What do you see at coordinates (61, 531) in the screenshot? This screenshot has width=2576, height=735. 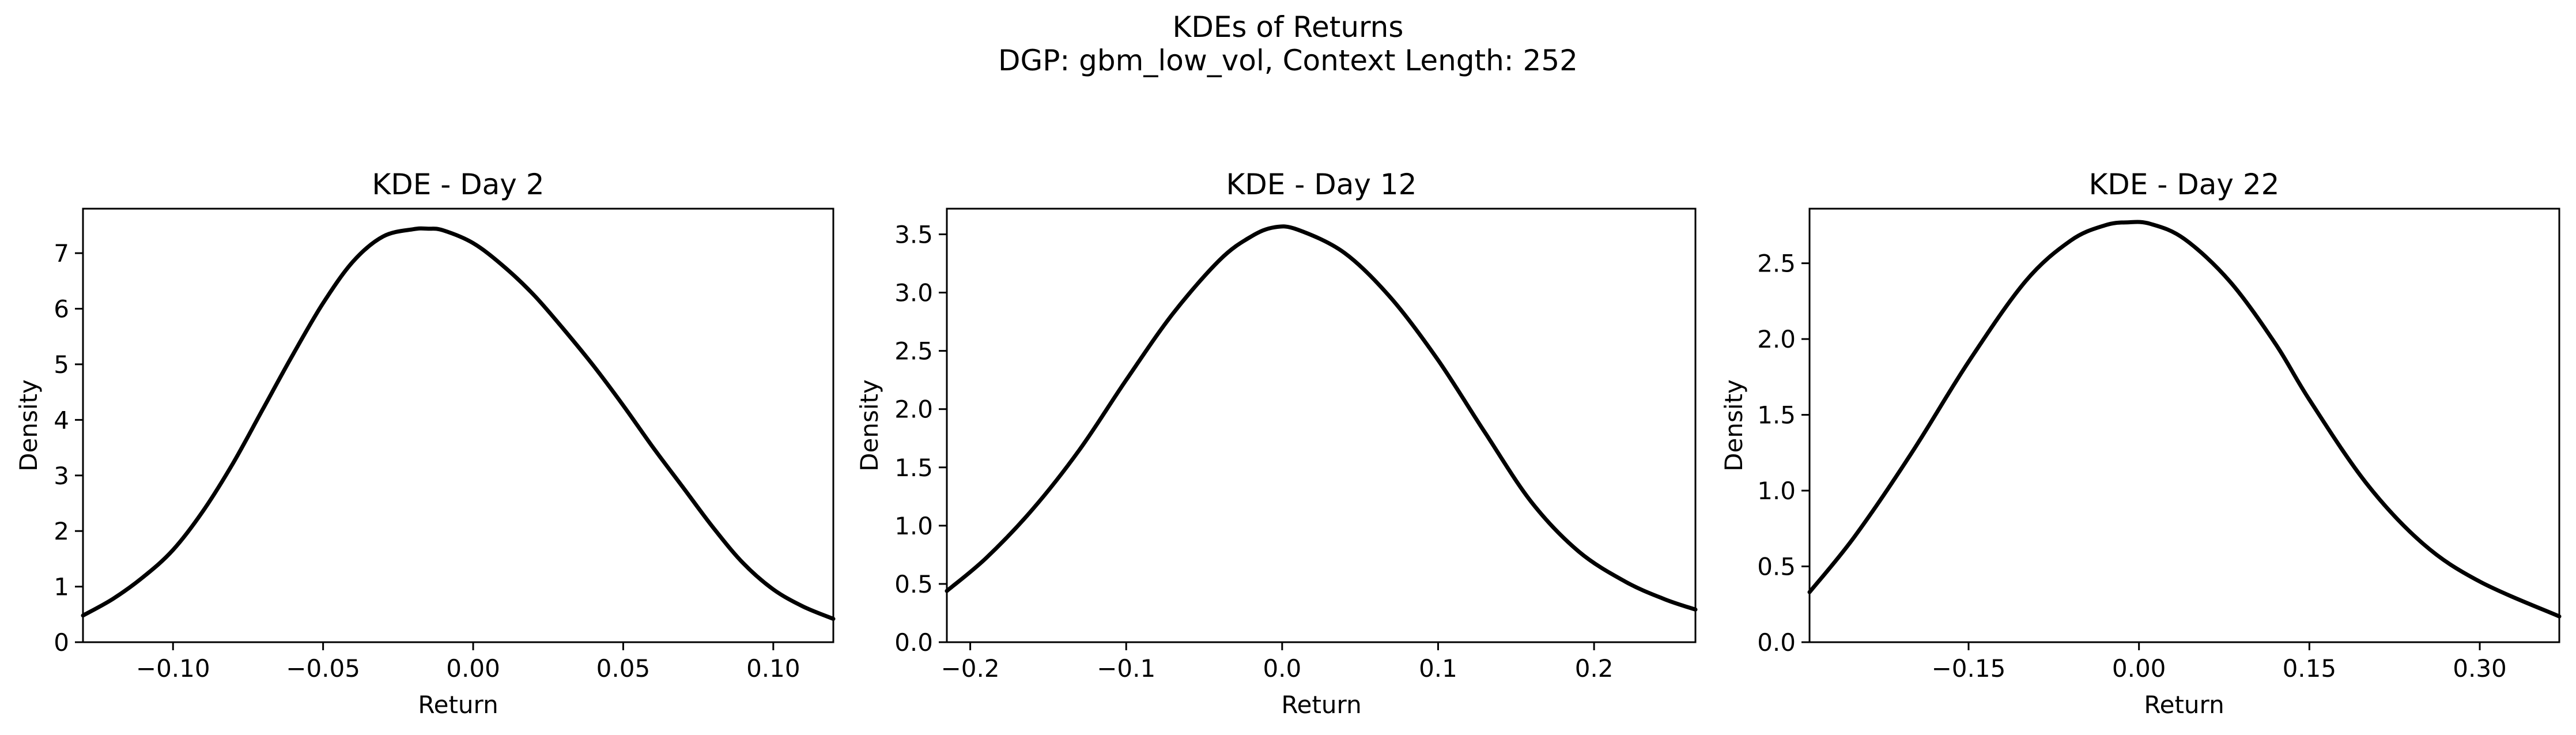 I see `y-tick-label: 2` at bounding box center [61, 531].